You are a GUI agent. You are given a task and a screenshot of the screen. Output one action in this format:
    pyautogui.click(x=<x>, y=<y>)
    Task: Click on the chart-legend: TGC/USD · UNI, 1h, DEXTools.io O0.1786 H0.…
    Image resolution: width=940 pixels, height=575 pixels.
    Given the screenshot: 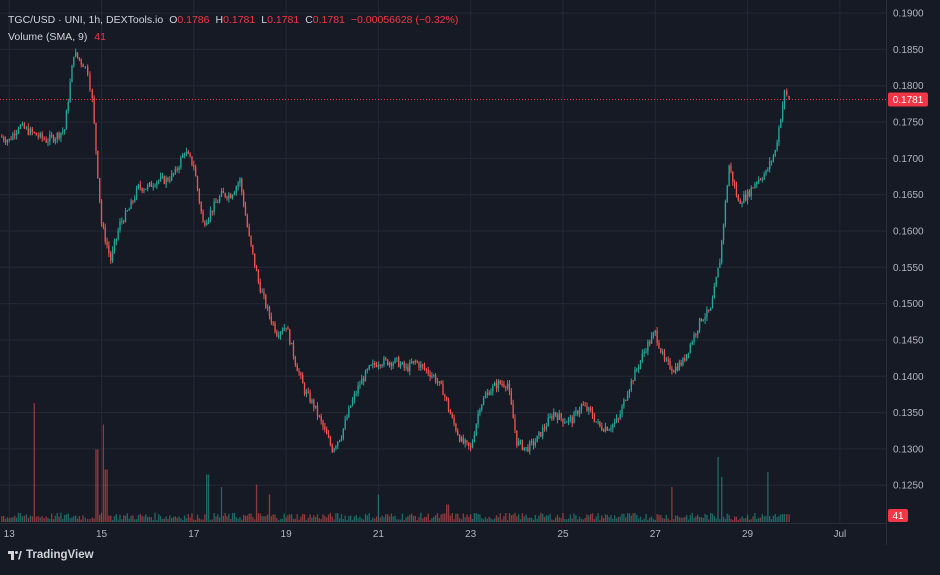 What is the action you would take?
    pyautogui.click(x=233, y=29)
    